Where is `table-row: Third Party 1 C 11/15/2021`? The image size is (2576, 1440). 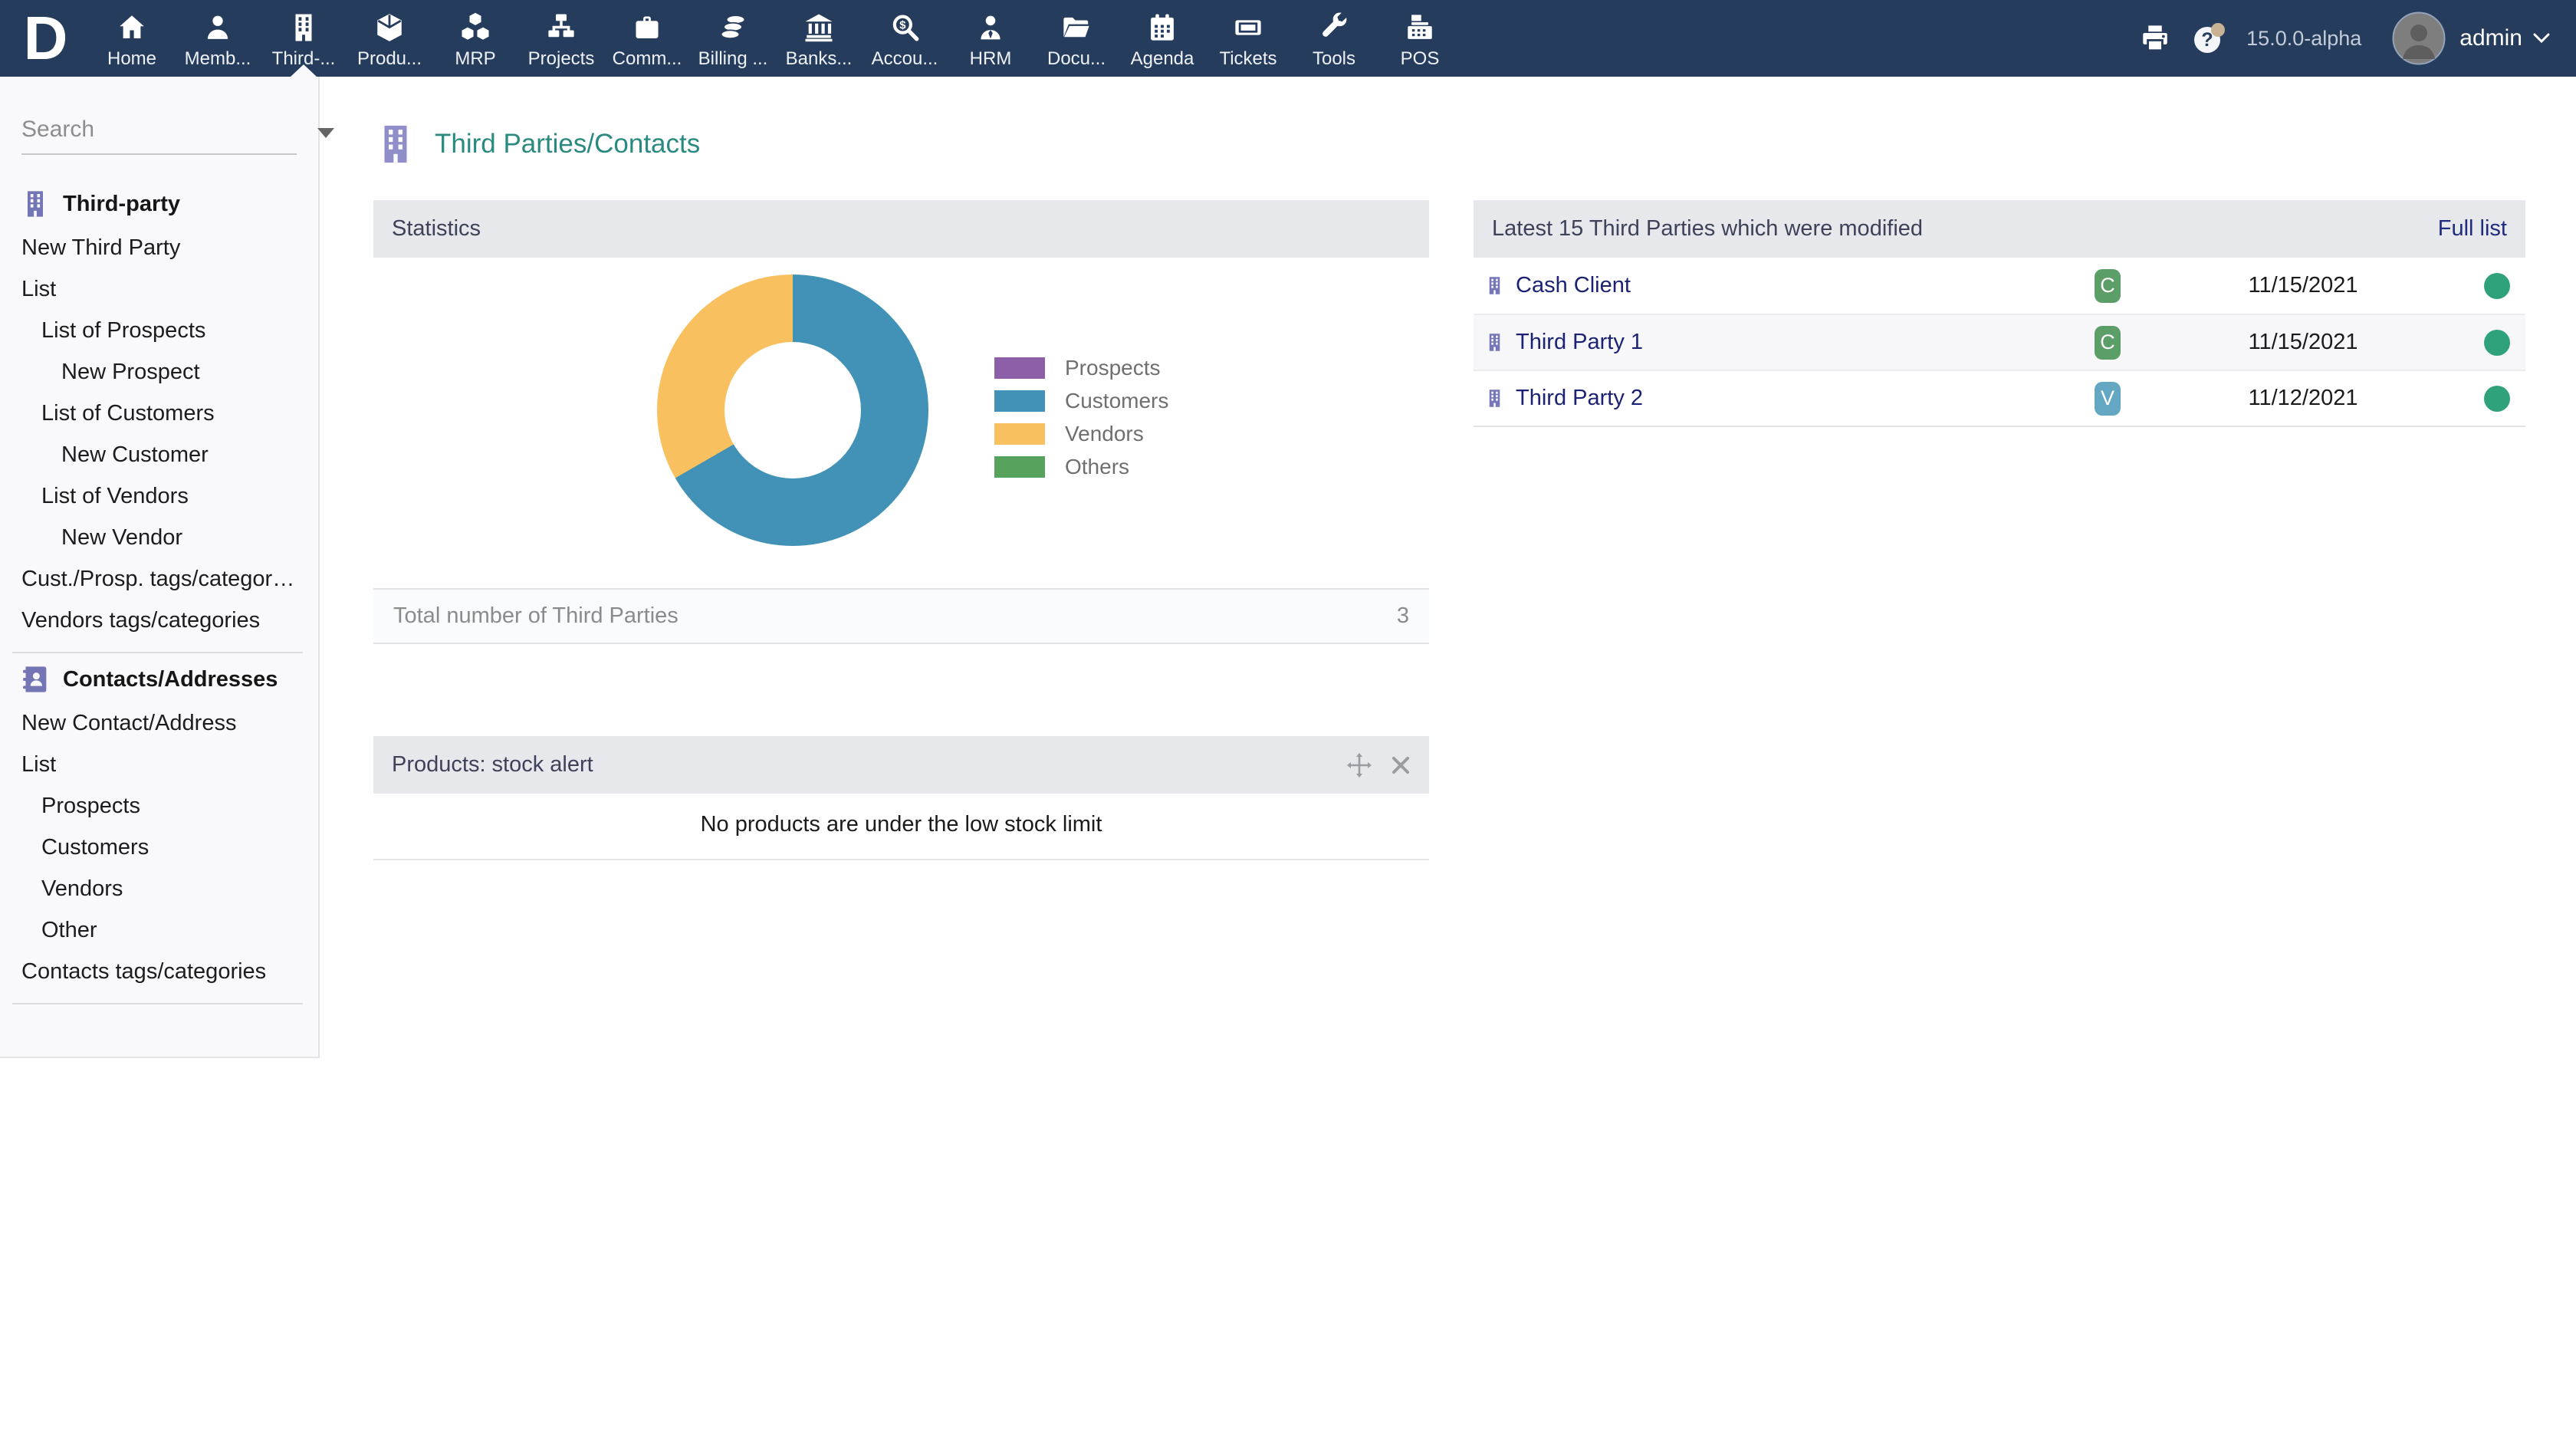 table-row: Third Party 1 C 11/15/2021 is located at coordinates (1999, 342).